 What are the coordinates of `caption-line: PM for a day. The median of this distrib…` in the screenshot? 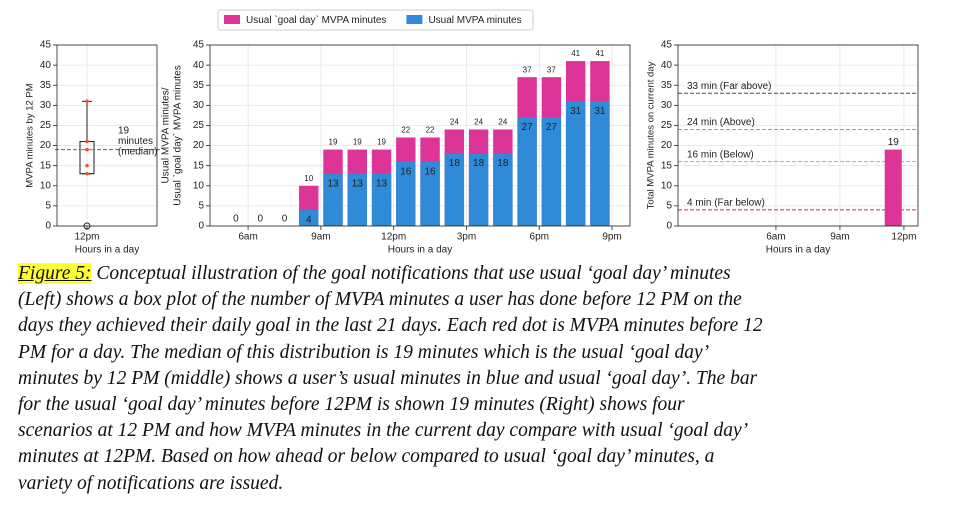 It's located at (364, 352).